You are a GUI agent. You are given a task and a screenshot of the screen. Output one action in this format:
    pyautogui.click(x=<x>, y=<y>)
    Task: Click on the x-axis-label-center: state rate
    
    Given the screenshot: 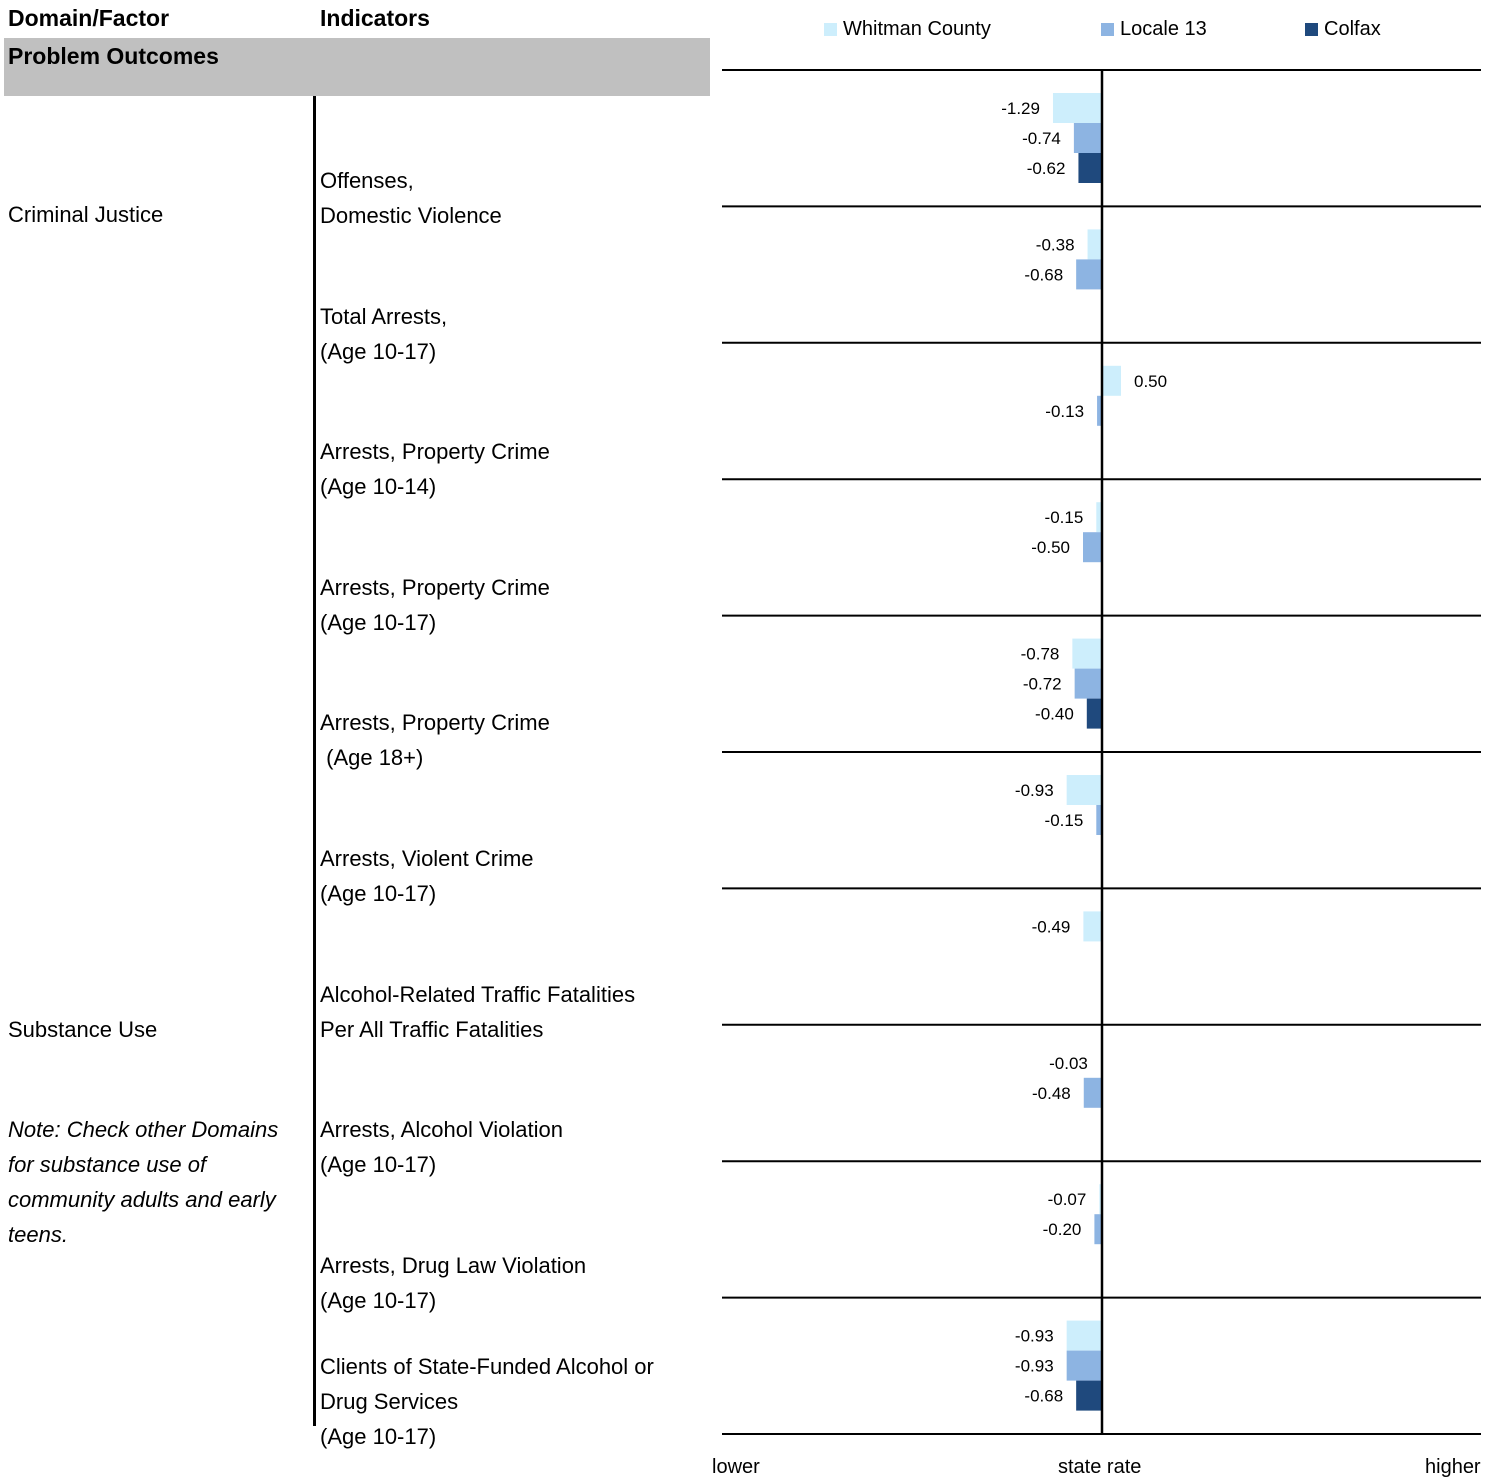 What is the action you would take?
    pyautogui.click(x=1100, y=1467)
    